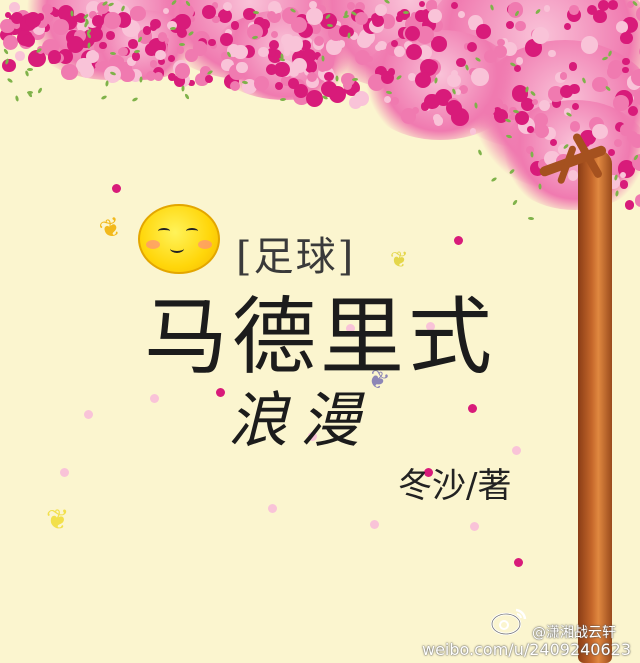  Describe the element at coordinates (320, 337) in the screenshot. I see `book-title: 马德里式` at that location.